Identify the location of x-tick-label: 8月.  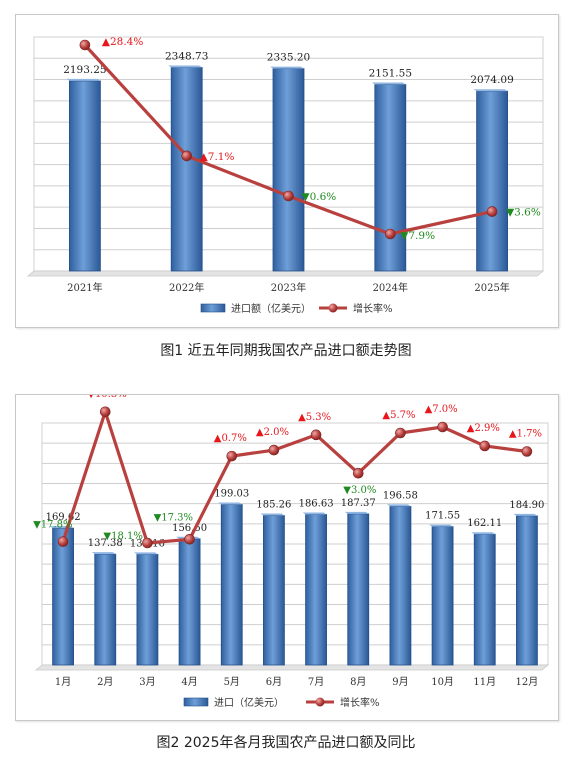
(358, 682).